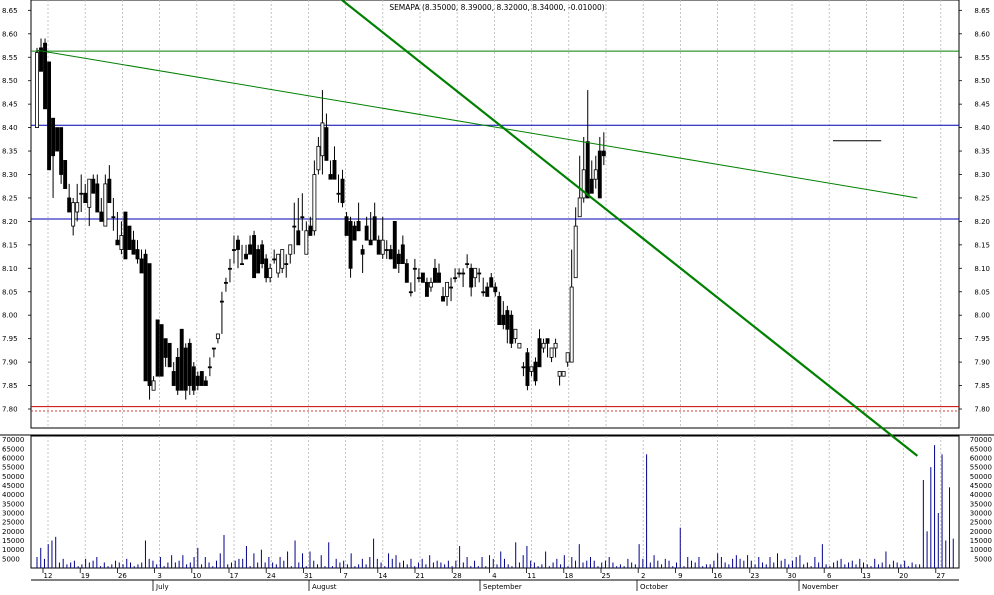 The height and width of the screenshot is (595, 994). What do you see at coordinates (982, 386) in the screenshot?
I see `y-tick-label-right: 7.85` at bounding box center [982, 386].